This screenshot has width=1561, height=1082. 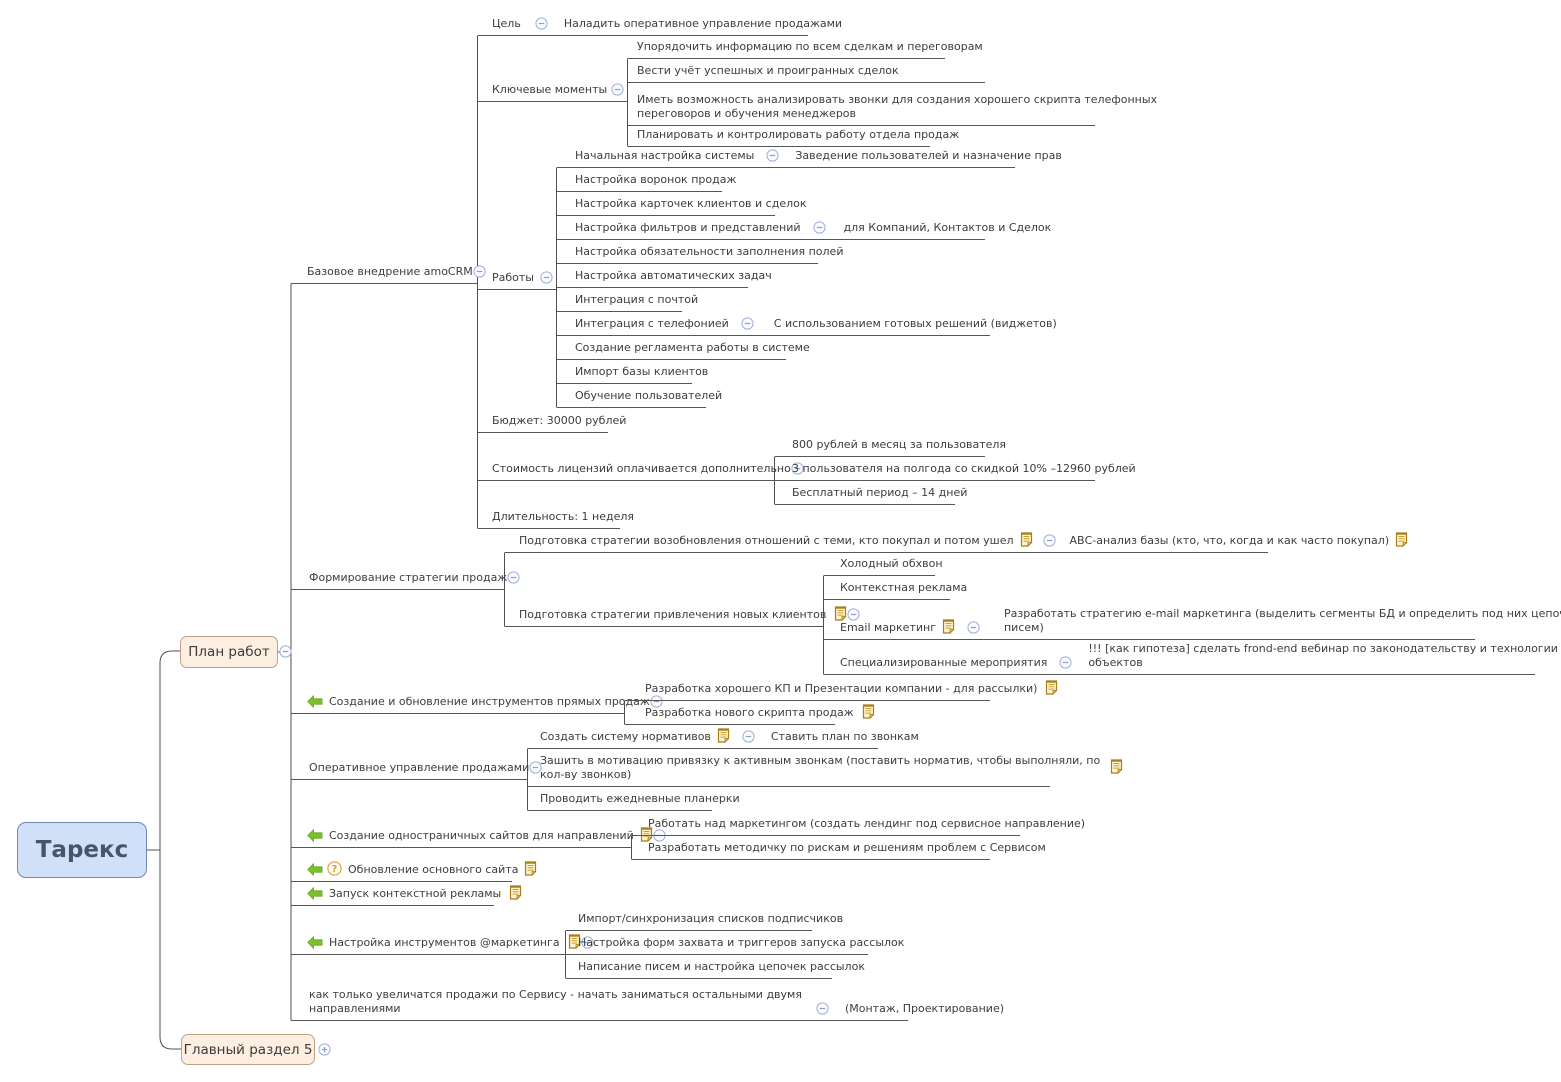 What do you see at coordinates (414, 871) in the screenshot?
I see `topic-b6: ? Обновление основного сайта` at bounding box center [414, 871].